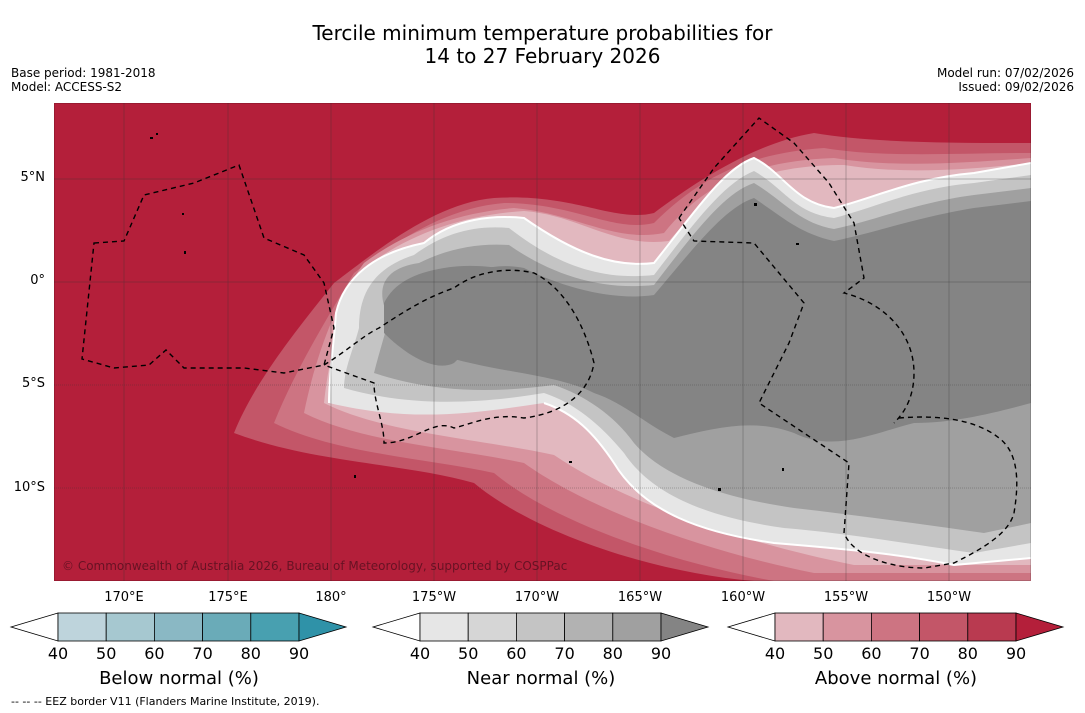 The width and height of the screenshot is (1085, 713). Describe the element at coordinates (106, 653) in the screenshot. I see `colorbar-below-tick: 50` at that location.